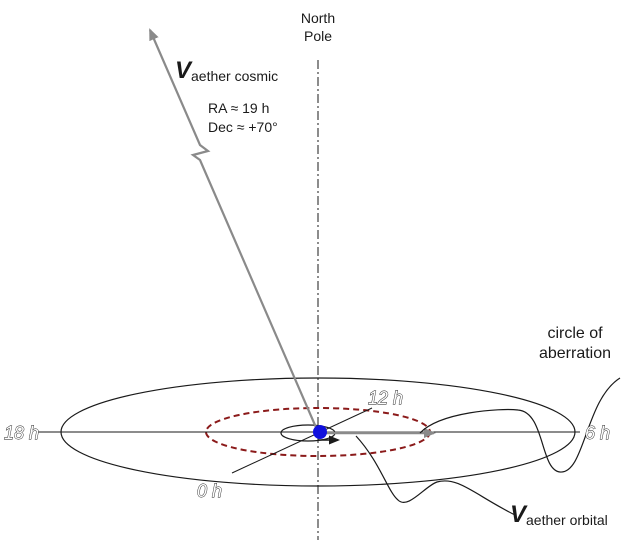 Image resolution: width=637 pixels, height=544 pixels. What do you see at coordinates (597, 433) in the screenshot?
I see `hour-label-6h: 6 h` at bounding box center [597, 433].